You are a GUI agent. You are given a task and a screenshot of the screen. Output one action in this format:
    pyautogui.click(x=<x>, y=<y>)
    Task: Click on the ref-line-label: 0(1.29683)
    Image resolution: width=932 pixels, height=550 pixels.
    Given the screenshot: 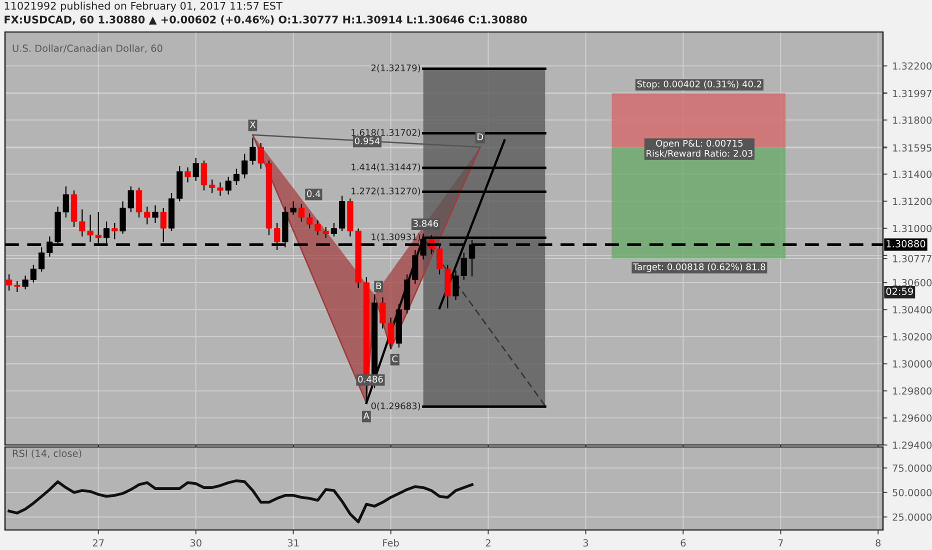 What is the action you would take?
    pyautogui.click(x=395, y=406)
    